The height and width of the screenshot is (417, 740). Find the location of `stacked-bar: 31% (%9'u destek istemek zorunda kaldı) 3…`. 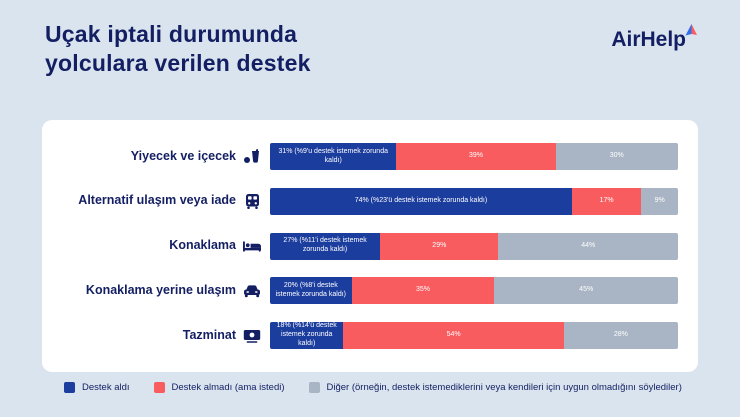

stacked-bar: 31% (%9'u destek istemek zorunda kaldı) 3… is located at coordinates (474, 156).